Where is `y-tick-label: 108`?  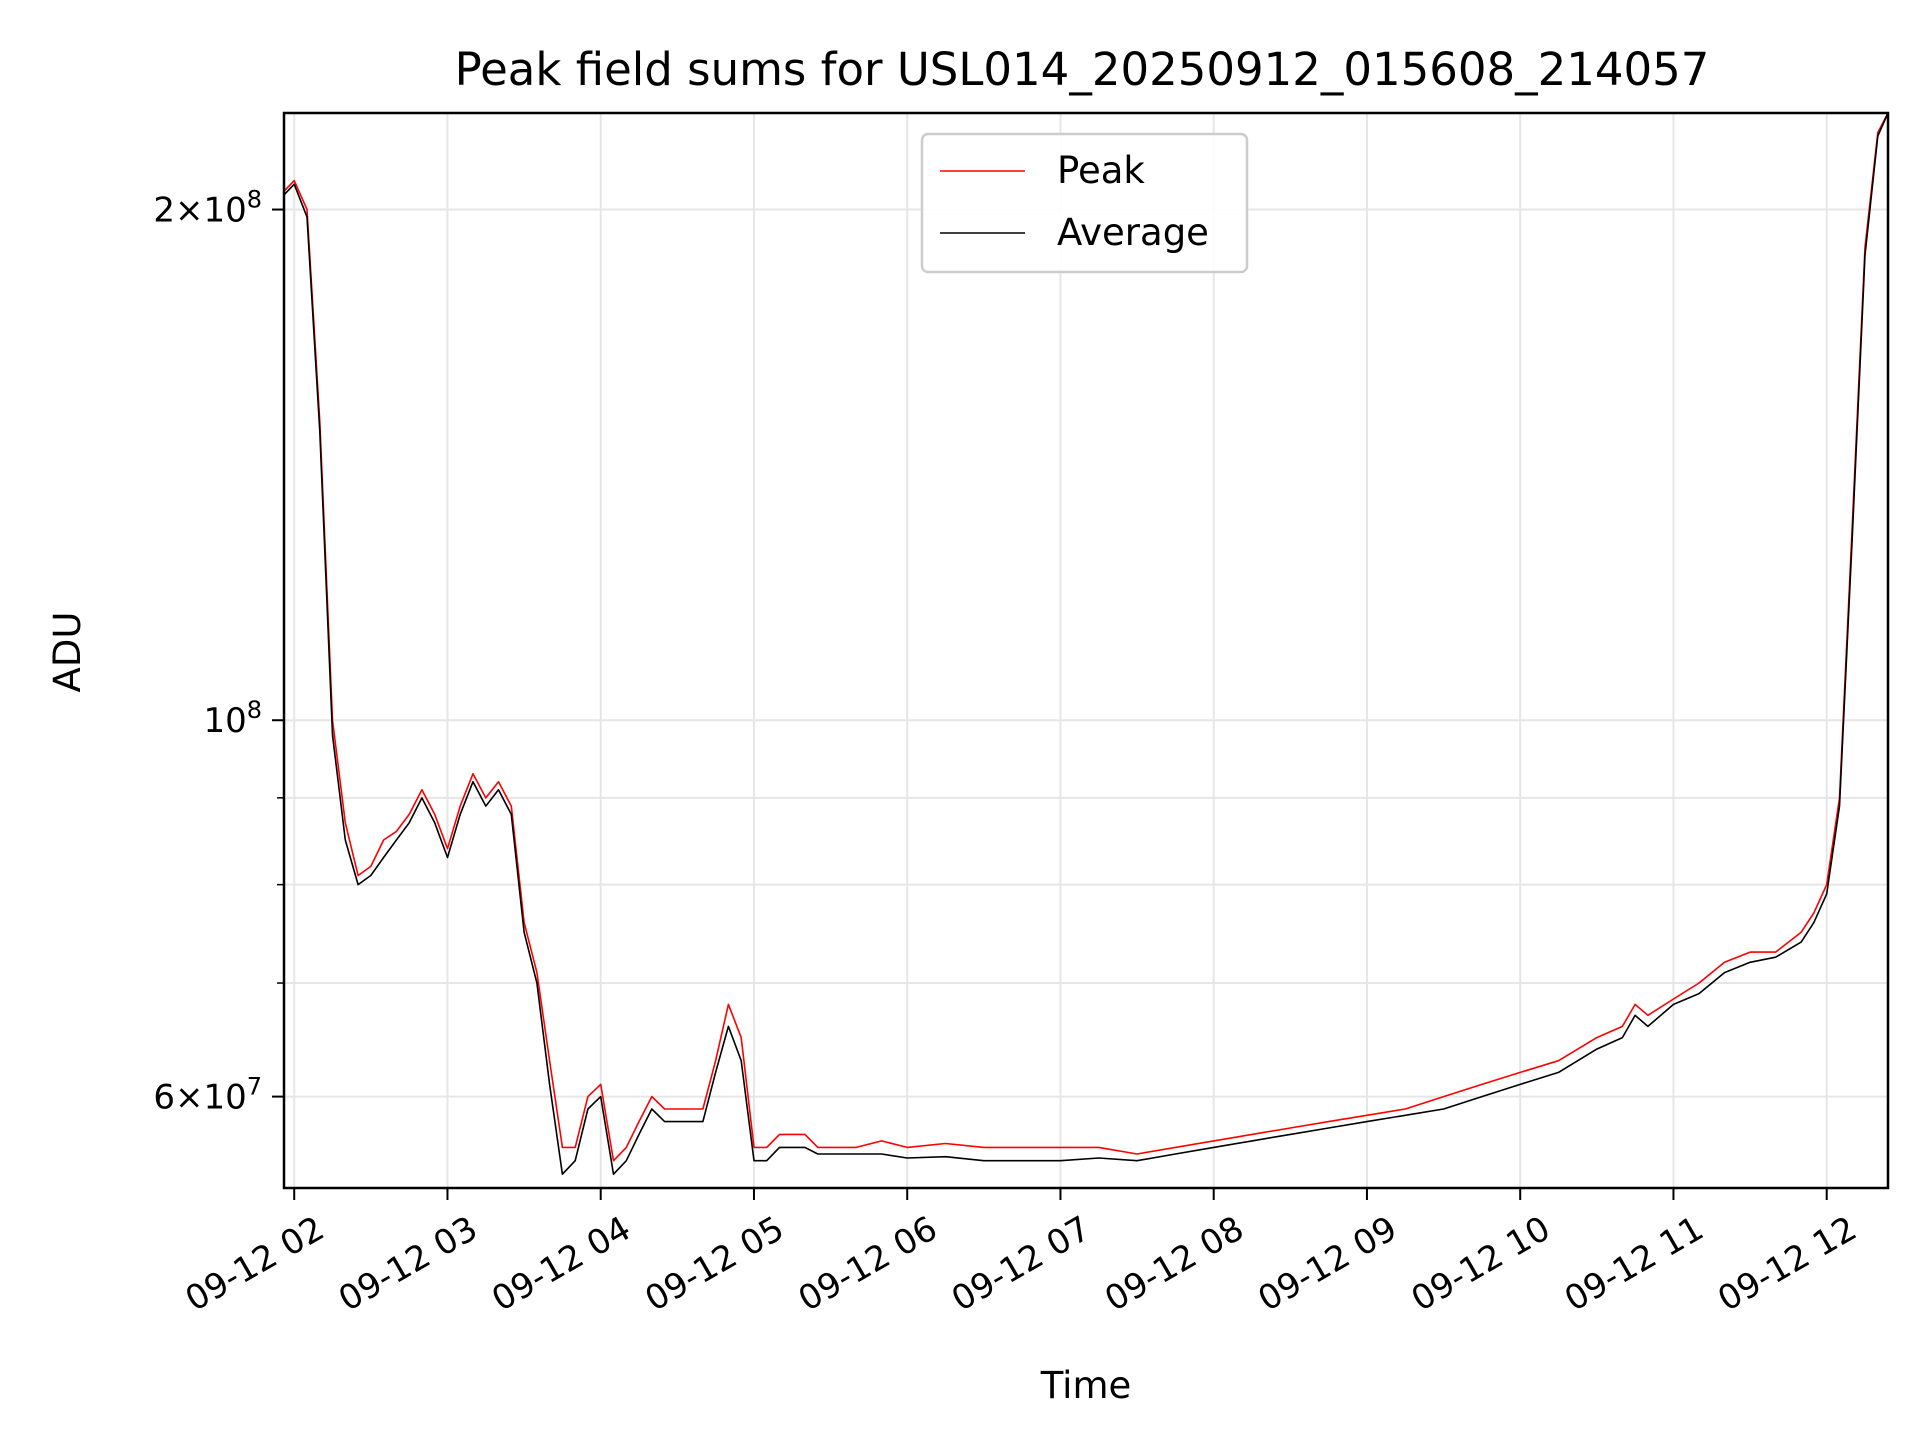
y-tick-label: 108 is located at coordinates (232, 718).